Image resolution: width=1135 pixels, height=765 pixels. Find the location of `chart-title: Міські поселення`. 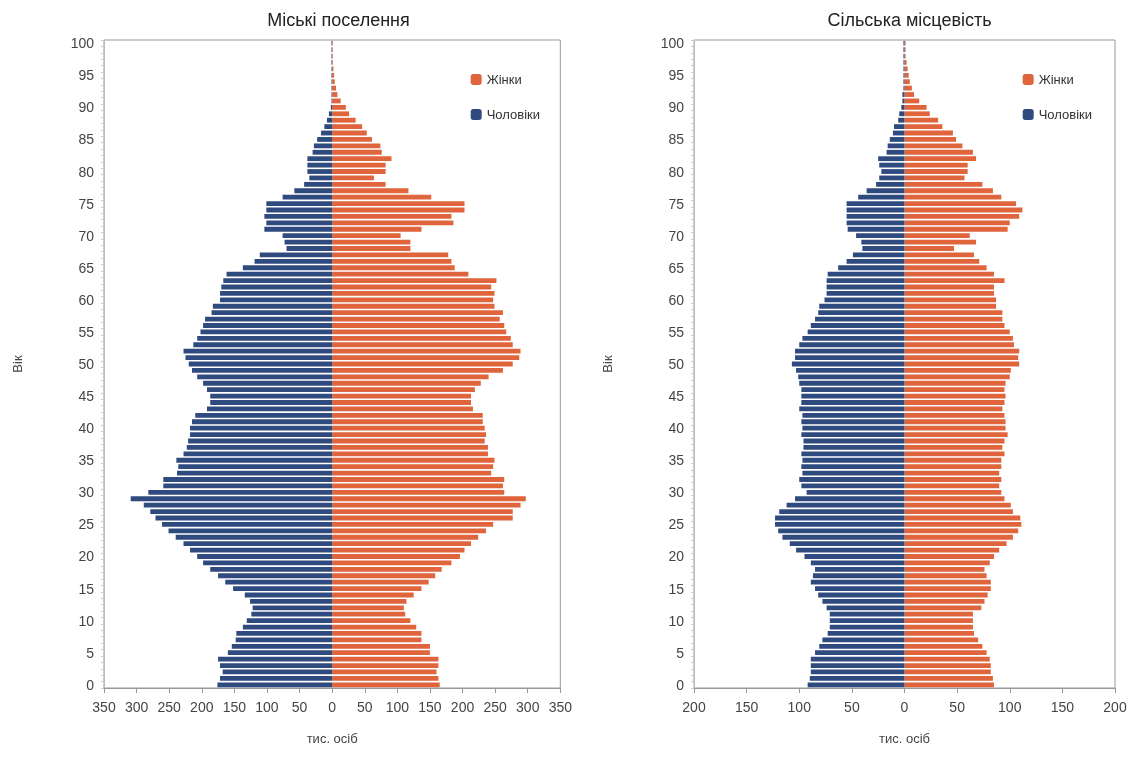

chart-title: Міські поселення is located at coordinates (338, 20).